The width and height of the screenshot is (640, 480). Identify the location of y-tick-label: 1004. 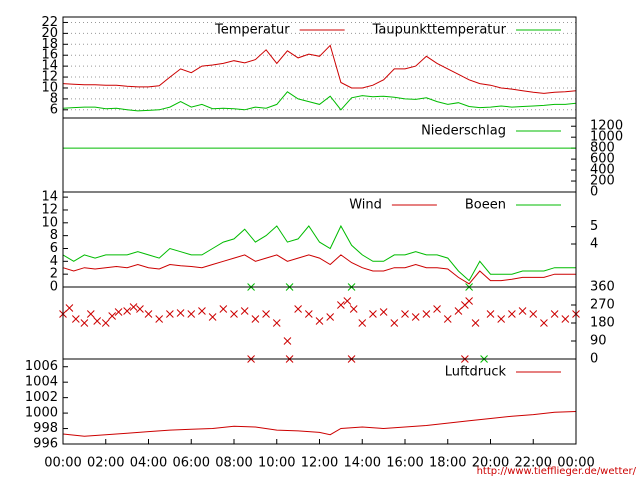
(41, 382).